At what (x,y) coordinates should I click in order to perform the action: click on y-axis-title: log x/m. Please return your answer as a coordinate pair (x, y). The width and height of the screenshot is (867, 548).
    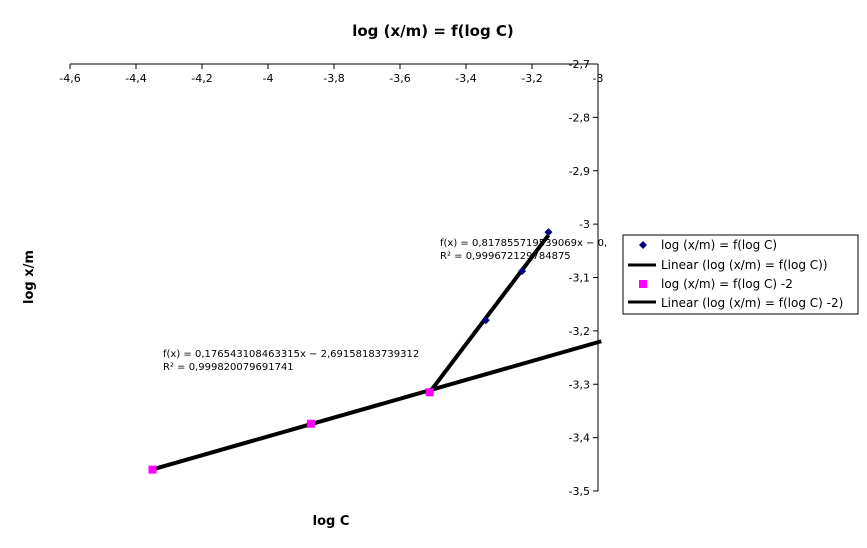
    Looking at the image, I should click on (29, 277).